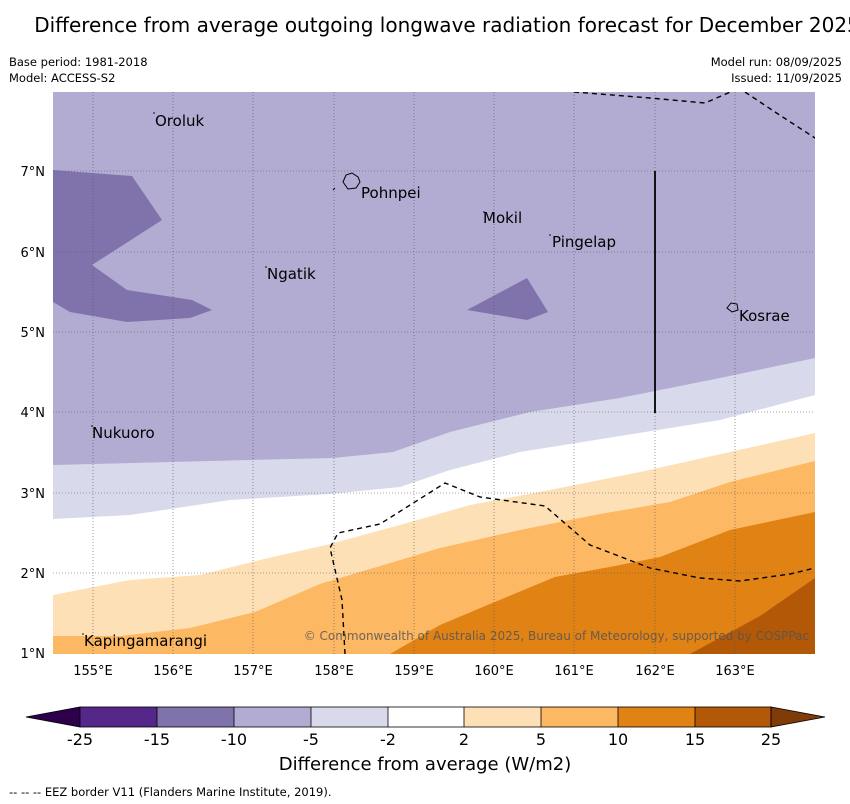 The height and width of the screenshot is (804, 850). What do you see at coordinates (334, 671) in the screenshot?
I see `lon-tick: 158°E` at bounding box center [334, 671].